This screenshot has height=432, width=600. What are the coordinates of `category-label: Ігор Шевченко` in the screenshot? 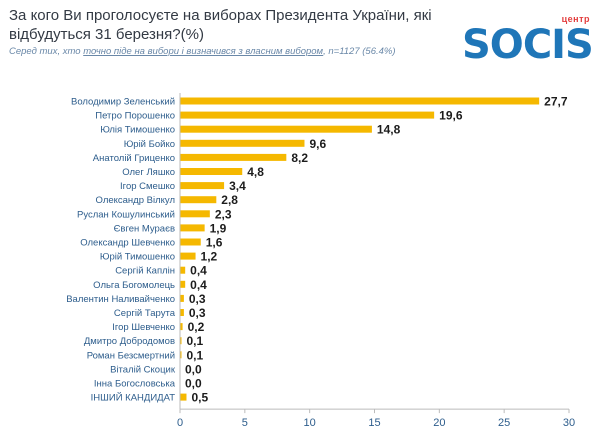 It's located at (143, 327).